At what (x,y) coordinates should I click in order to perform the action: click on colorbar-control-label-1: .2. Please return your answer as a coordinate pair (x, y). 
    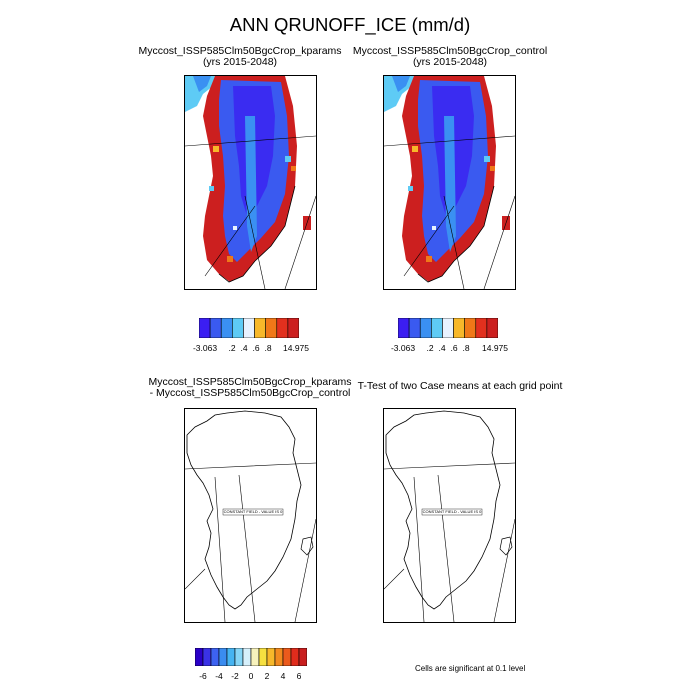
    Looking at the image, I should click on (430, 348).